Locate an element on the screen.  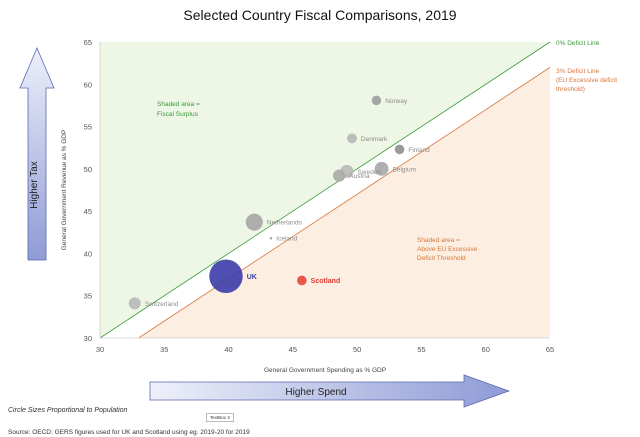
surplus-annotation-0: Shaded area = is located at coordinates (178, 104).